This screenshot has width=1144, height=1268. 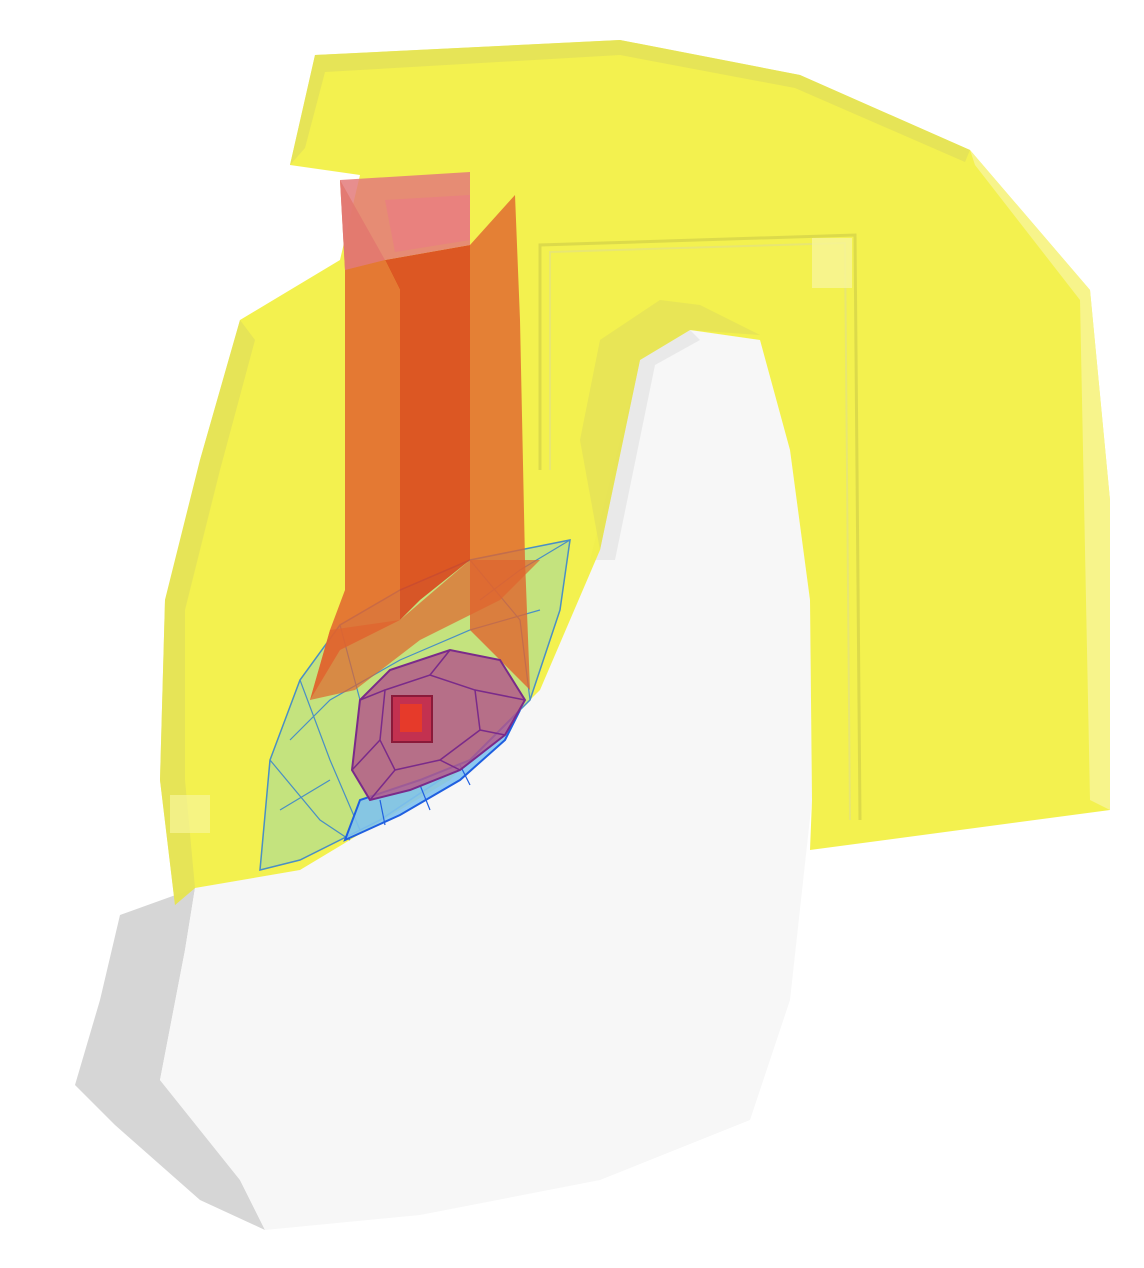 What do you see at coordinates (630, 102) in the screenshot?
I see `yellow-shell-rim-top` at bounding box center [630, 102].